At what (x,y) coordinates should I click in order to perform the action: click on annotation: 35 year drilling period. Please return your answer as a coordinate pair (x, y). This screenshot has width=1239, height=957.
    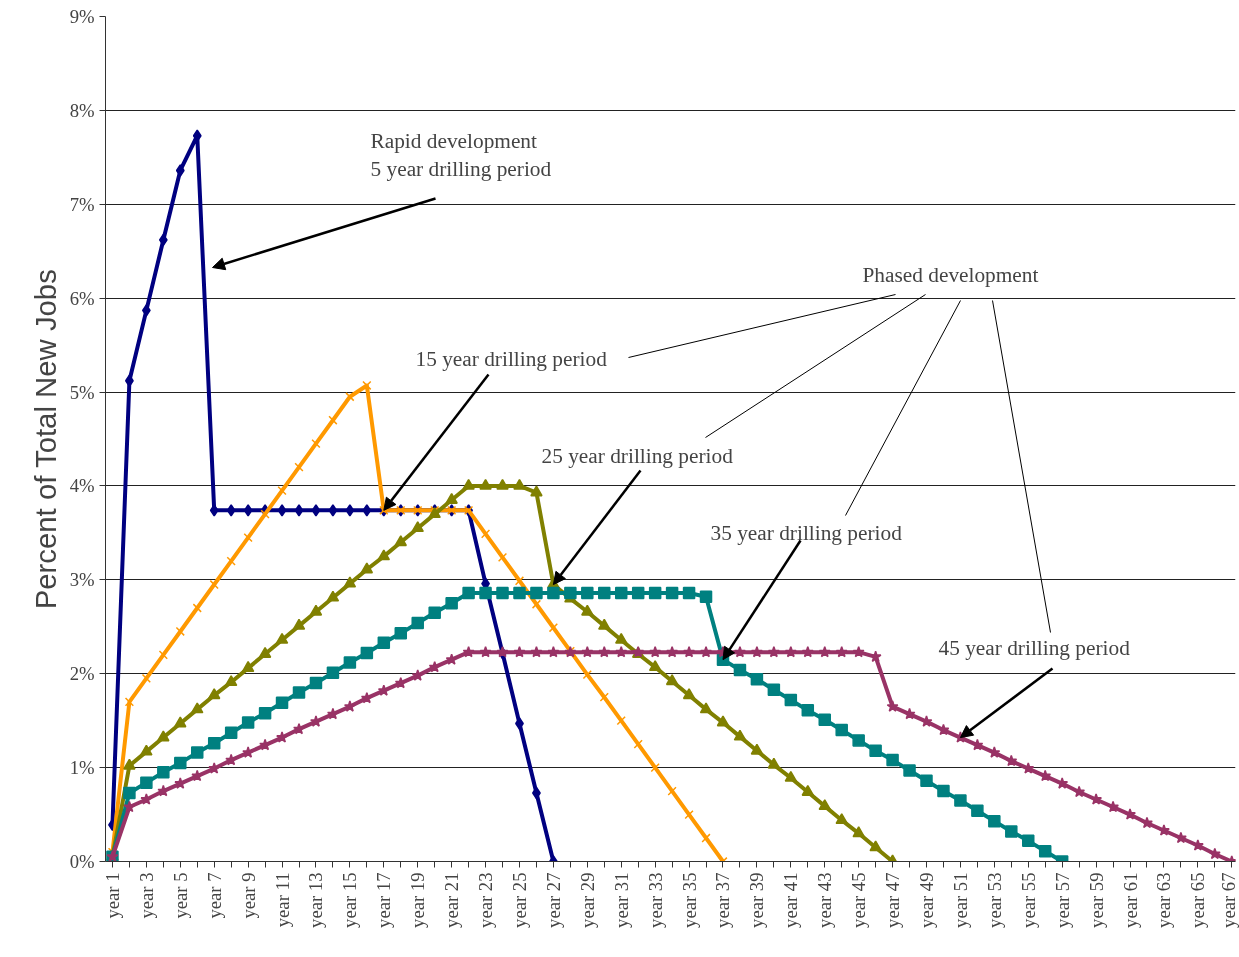
    Looking at the image, I should click on (806, 532).